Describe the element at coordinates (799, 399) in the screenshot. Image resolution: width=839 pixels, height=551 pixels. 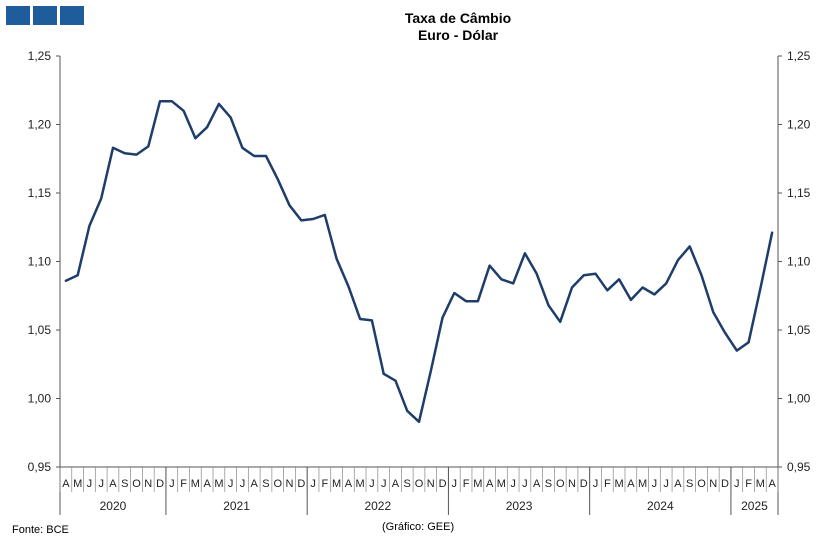
I see `y-tick-label-right: 1,00` at that location.